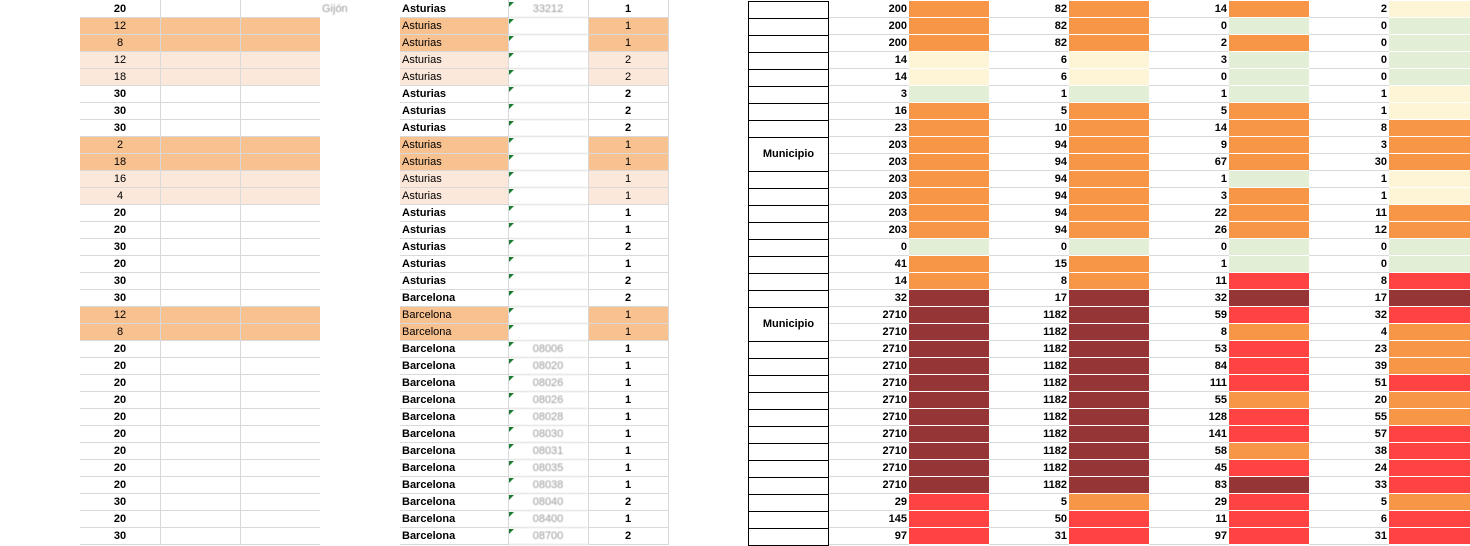 This screenshot has width=1470, height=546. I want to click on postal-code-cell: 08035, so click(548, 468).